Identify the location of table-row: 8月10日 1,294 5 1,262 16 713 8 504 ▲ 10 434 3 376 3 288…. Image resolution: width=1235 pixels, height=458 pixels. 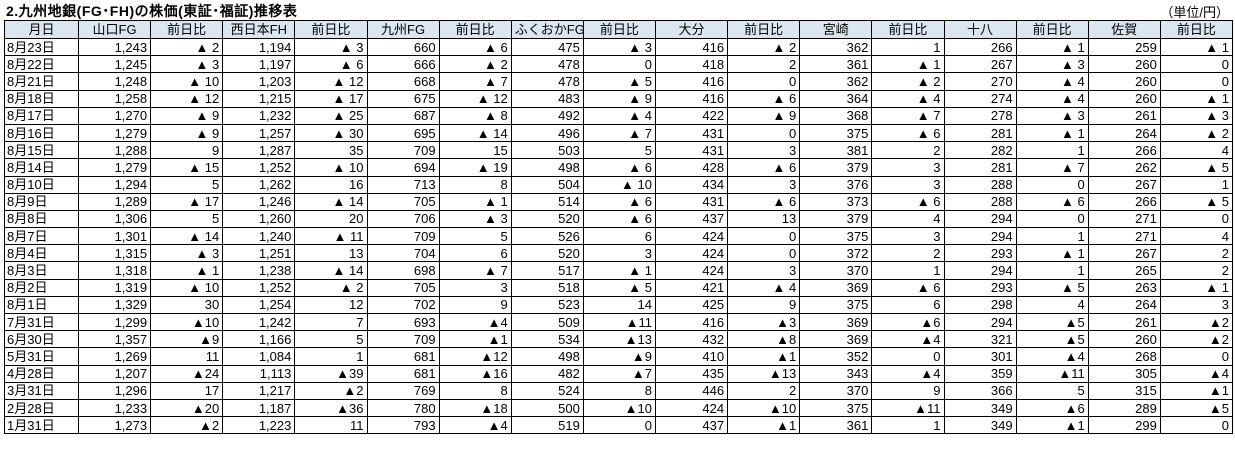
(619, 184).